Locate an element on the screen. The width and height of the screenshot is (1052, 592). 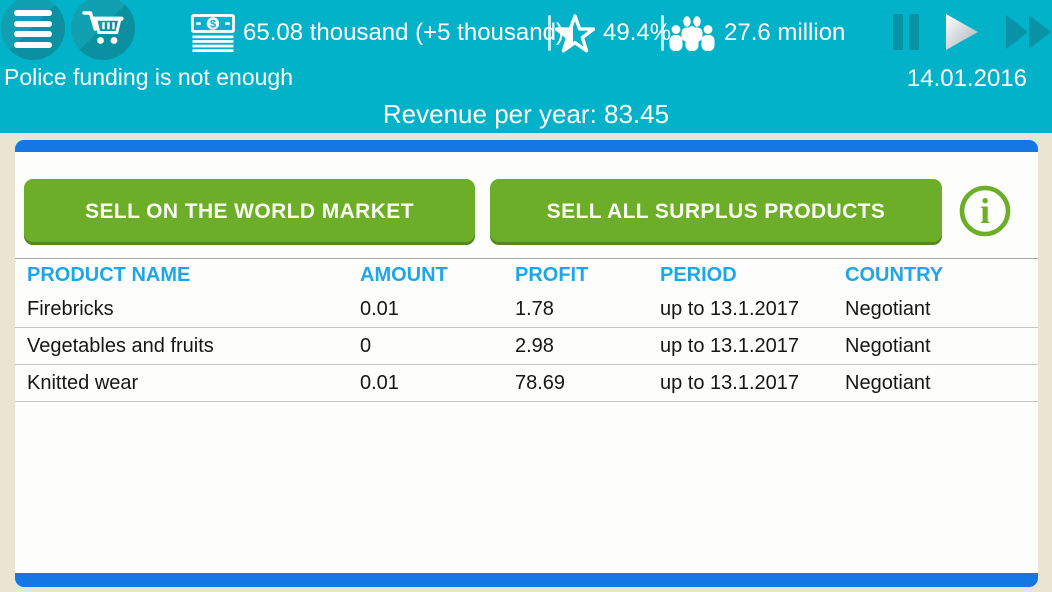
product-profit: 78.69 is located at coordinates (540, 382).